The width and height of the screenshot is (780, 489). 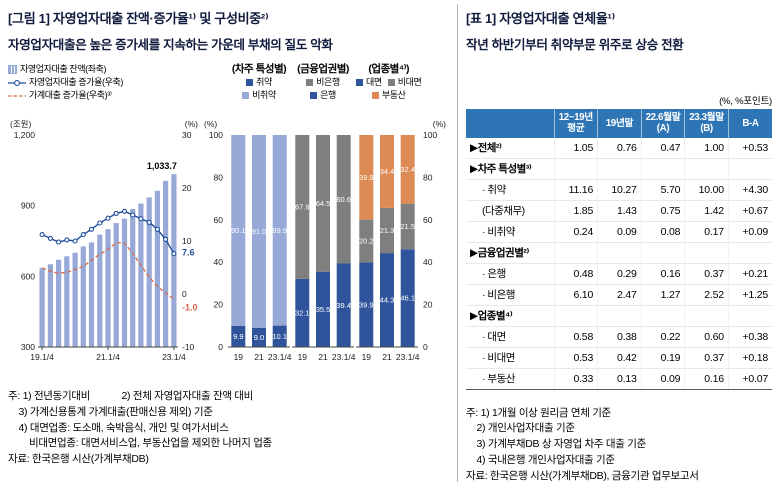 What do you see at coordinates (520, 428) in the screenshot?
I see `note-line: 2) 개인사업자대출 기준` at bounding box center [520, 428].